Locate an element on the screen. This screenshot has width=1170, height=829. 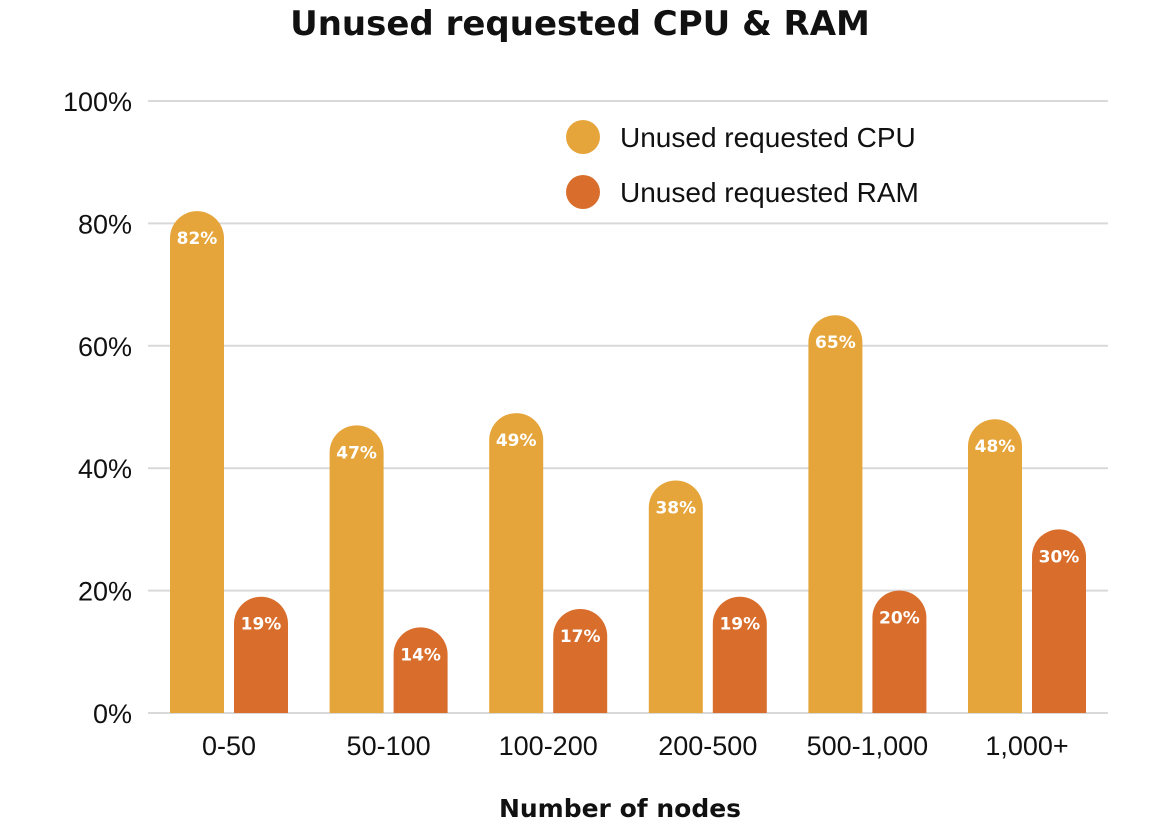
x-tick-label: 0-50 is located at coordinates (229, 746).